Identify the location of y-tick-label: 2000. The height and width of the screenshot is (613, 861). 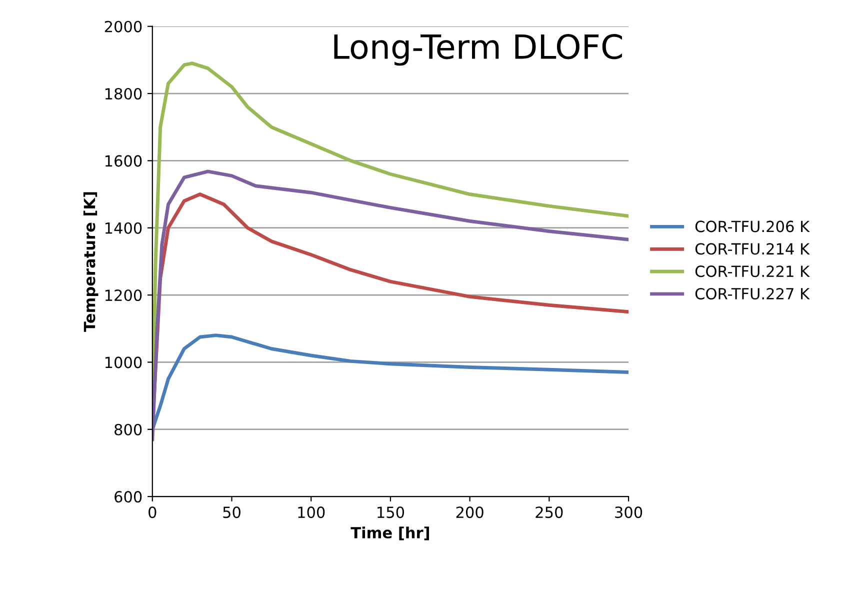
(123, 26).